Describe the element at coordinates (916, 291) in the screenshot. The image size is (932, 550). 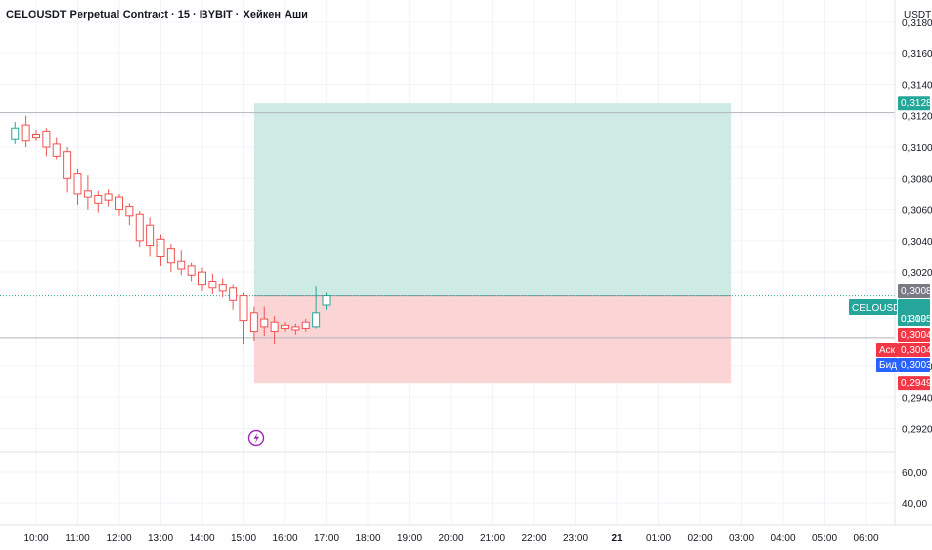
I see `high-price-tag-text: 0,3008` at that location.